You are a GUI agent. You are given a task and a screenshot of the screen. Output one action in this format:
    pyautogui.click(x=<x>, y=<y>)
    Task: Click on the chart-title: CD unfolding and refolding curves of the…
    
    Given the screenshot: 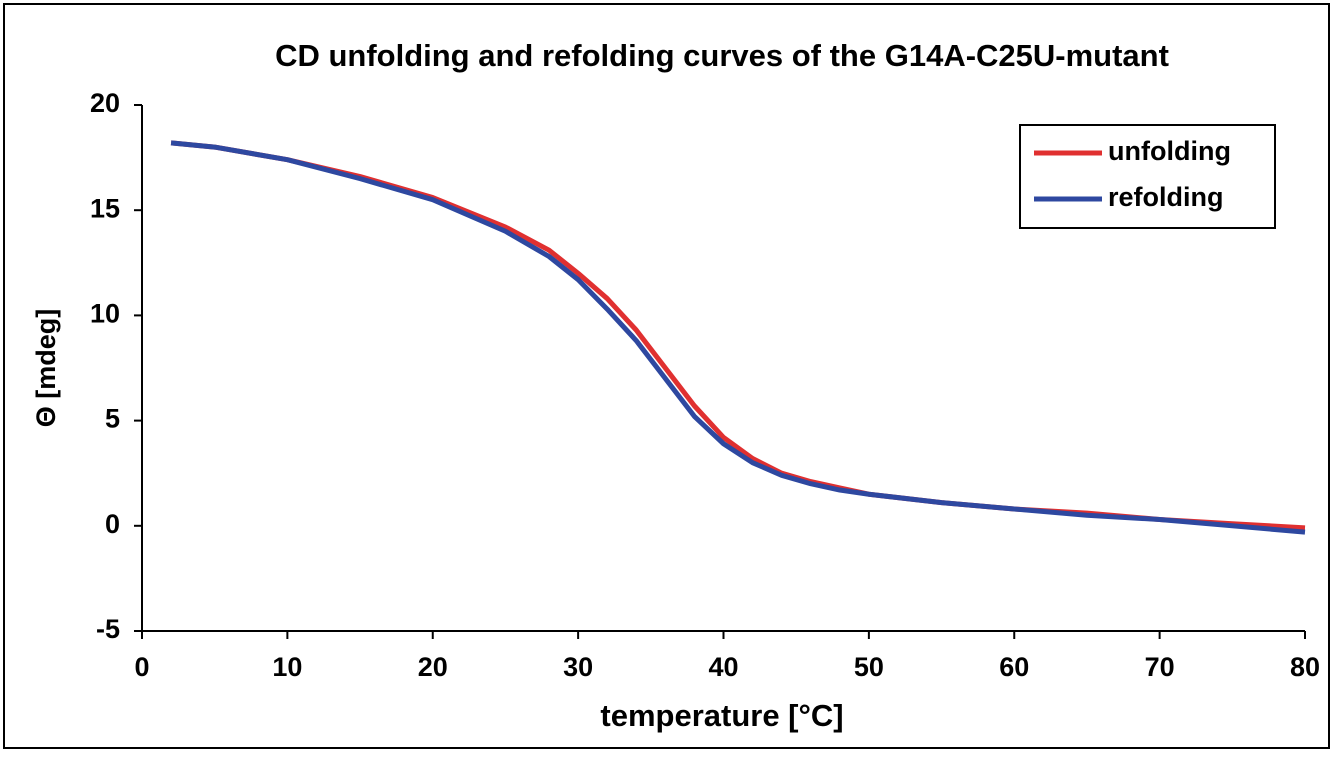 What is the action you would take?
    pyautogui.click(x=722, y=55)
    